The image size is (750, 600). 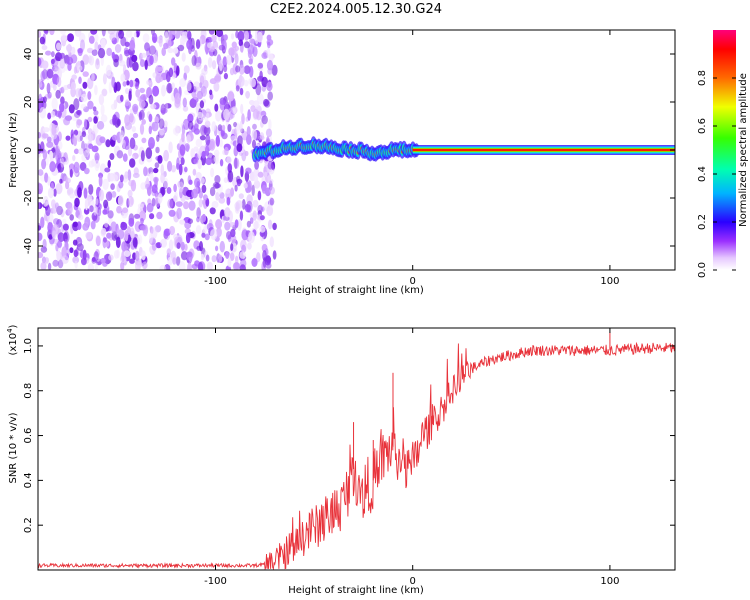 I want to click on x-tick-label: 0, so click(x=413, y=581).